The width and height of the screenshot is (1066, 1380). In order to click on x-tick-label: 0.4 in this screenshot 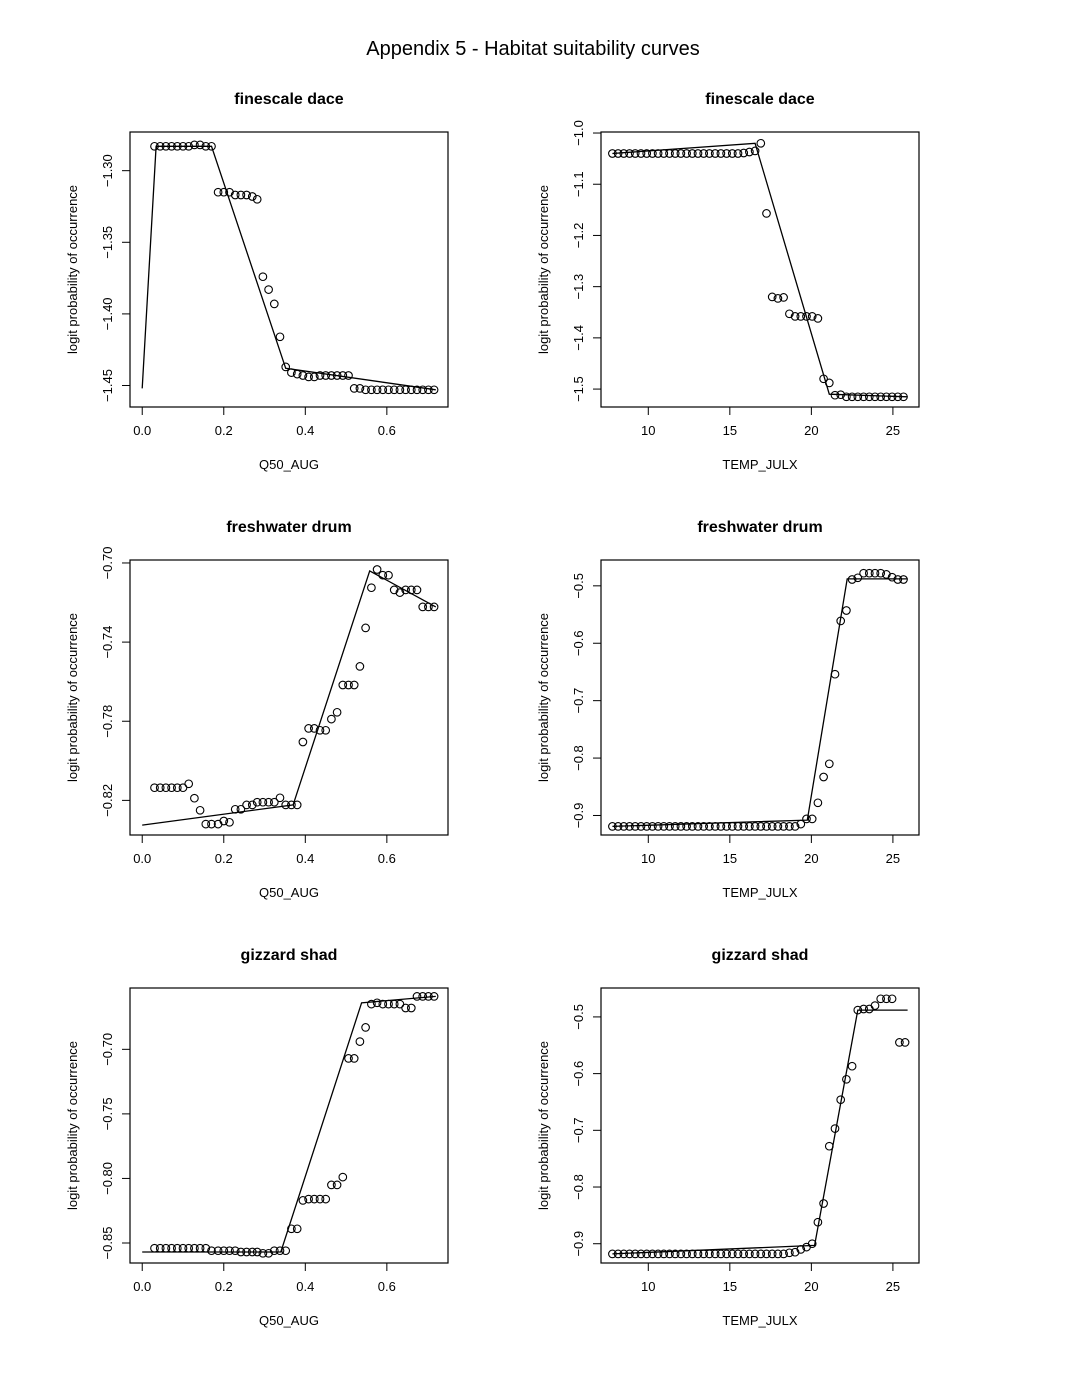, I will do `click(305, 430)`.